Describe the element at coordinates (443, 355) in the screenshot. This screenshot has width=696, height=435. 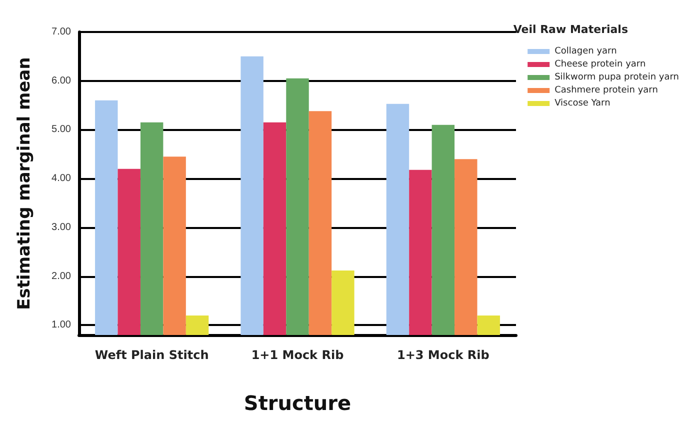
I see `x-tick-label: 1+3 Mock Rib` at that location.